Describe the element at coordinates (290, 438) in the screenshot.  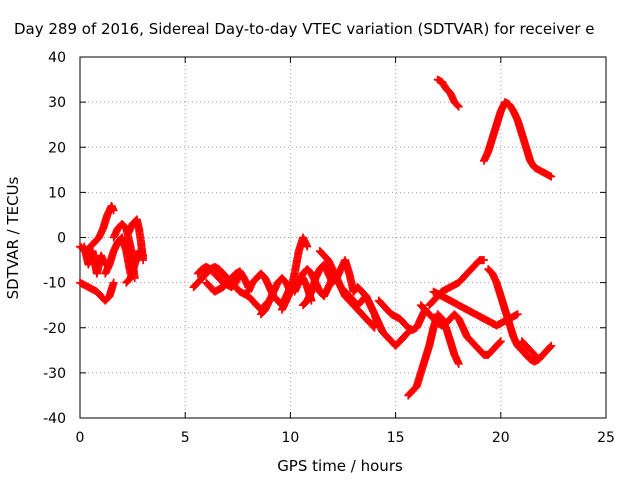
I see `x-tick-label: 10` at that location.